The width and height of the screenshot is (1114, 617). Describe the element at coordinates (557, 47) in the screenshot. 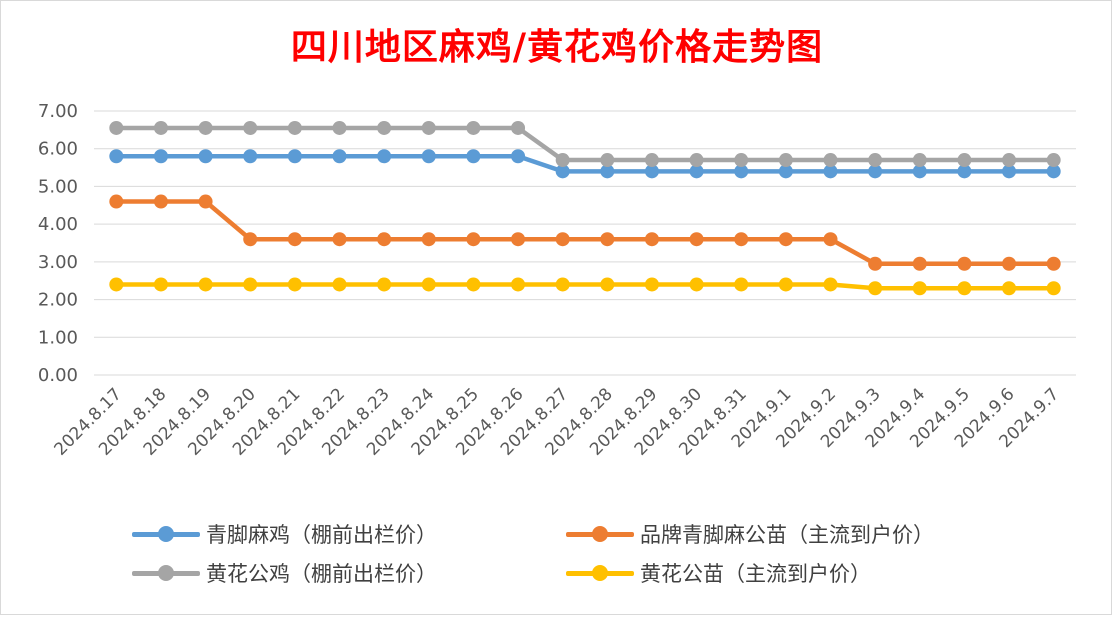

I see `chart-title: 四川地区麻鸡/黄花鸡价格走势图` at that location.